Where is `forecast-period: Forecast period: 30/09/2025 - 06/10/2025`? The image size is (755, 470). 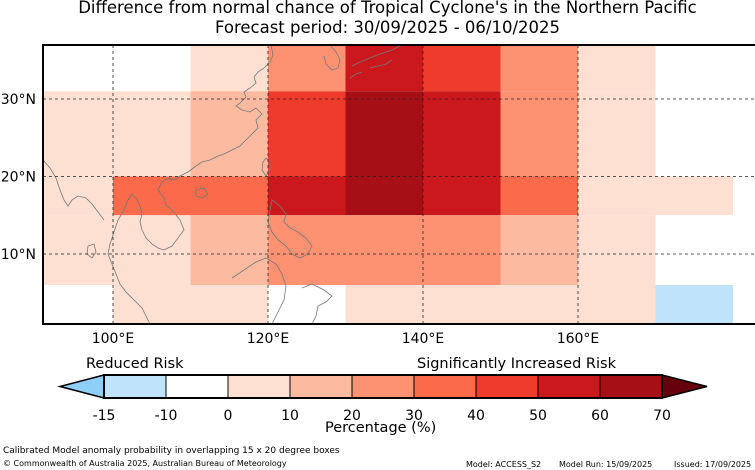 forecast-period: Forecast period: 30/09/2025 - 06/10/2025 is located at coordinates (387, 27).